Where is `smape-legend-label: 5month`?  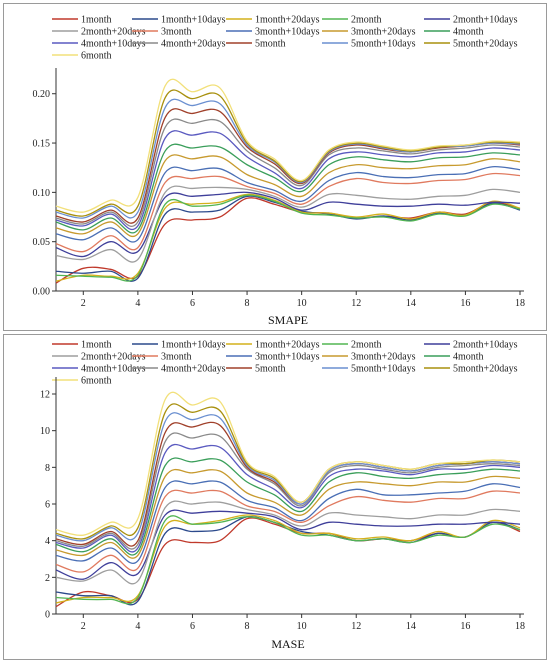 smape-legend-label: 5month is located at coordinates (270, 44).